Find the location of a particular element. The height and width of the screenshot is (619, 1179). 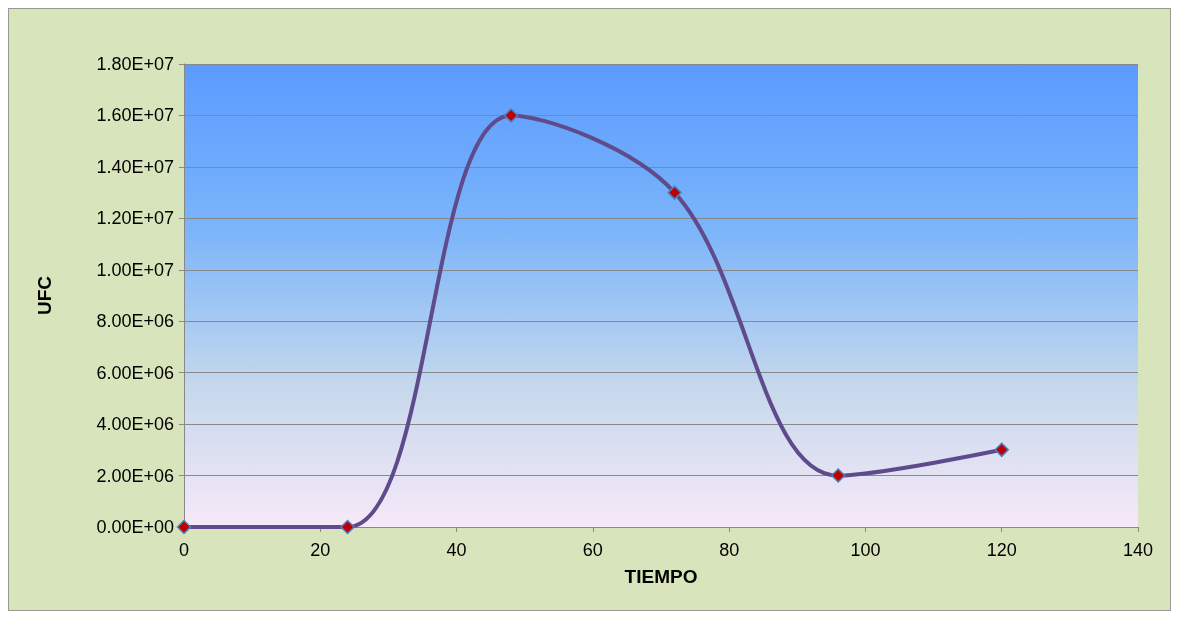

y-tick-label: 6.00E+06 is located at coordinates (135, 372).